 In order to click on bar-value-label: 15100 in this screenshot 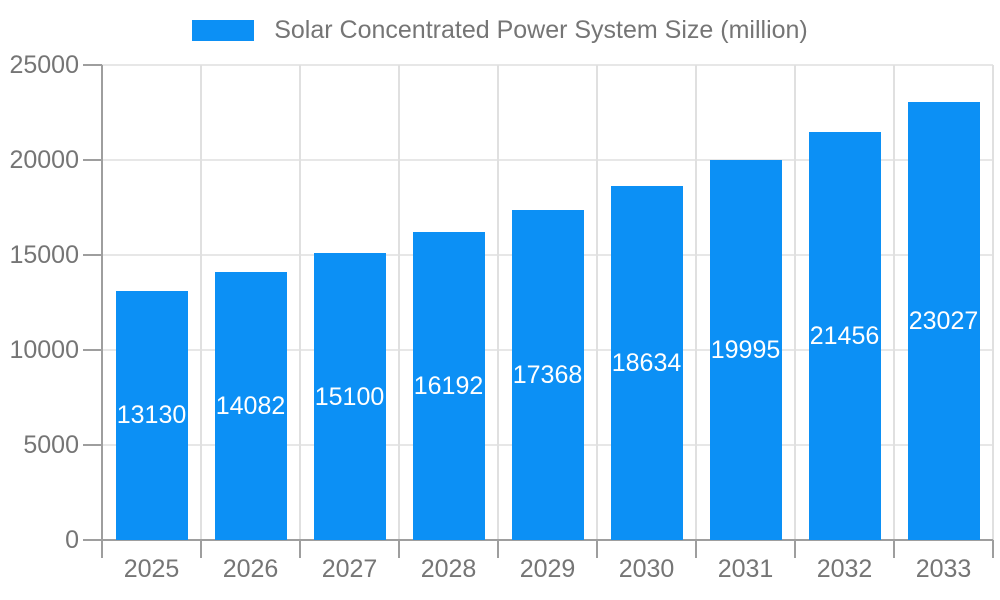, I will do `click(349, 396)`.